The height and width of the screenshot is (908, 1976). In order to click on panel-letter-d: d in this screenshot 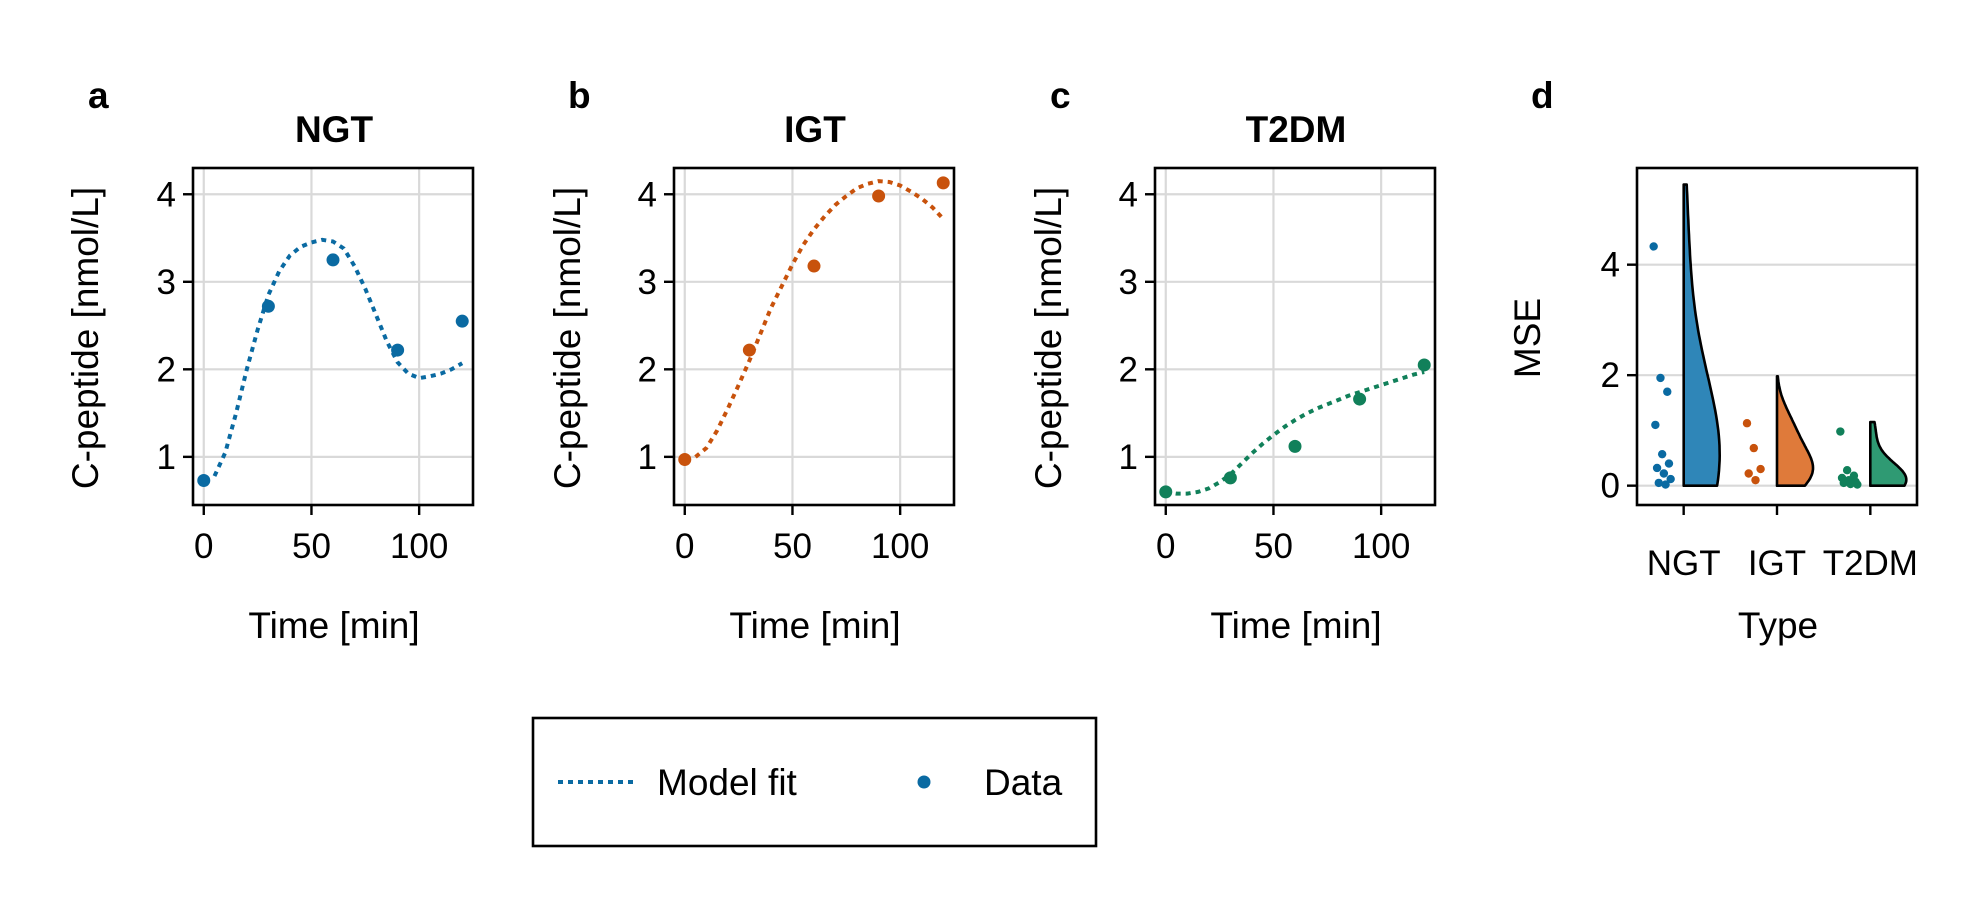, I will do `click(1542, 95)`.